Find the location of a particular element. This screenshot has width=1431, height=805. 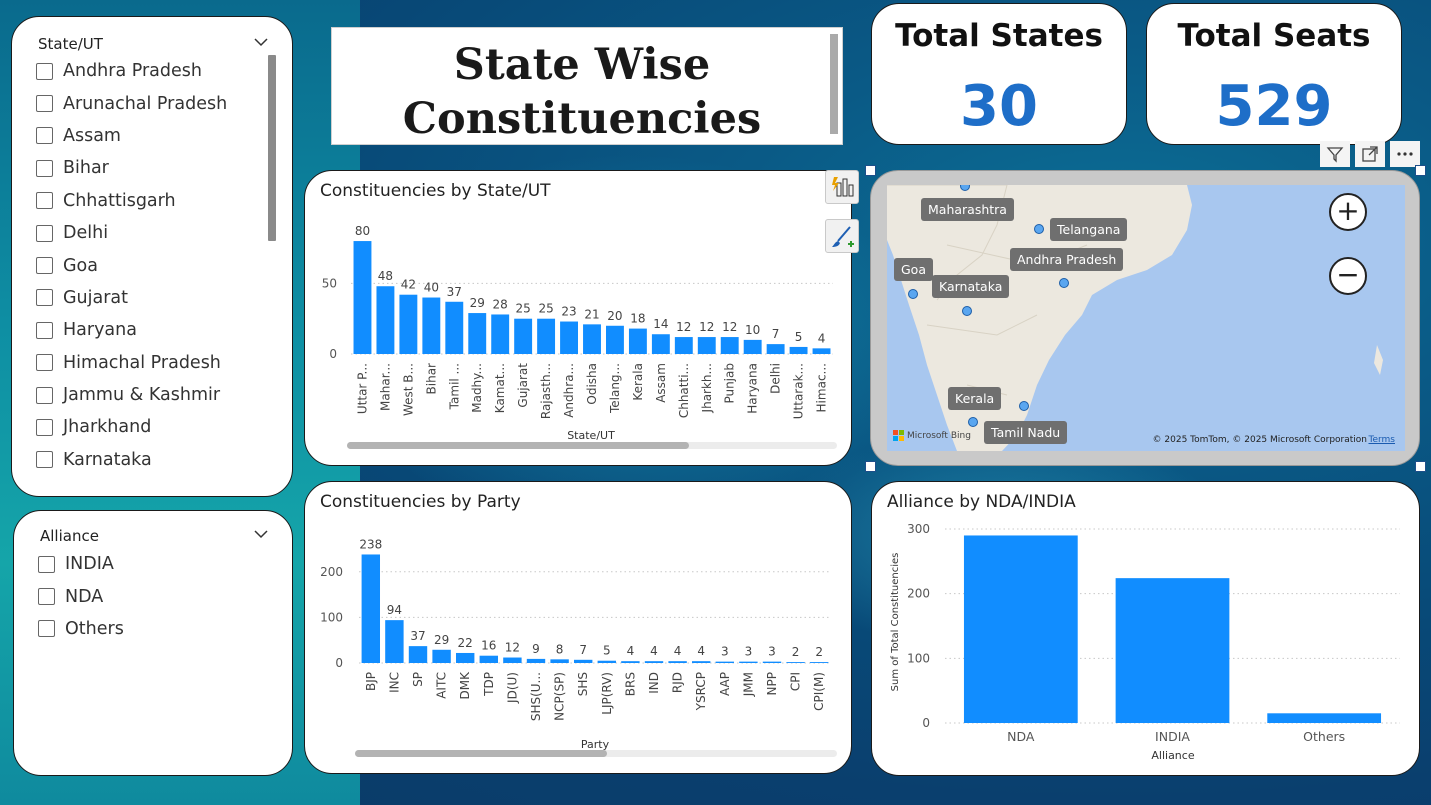

state-slicer-item: Himachal Pradesh is located at coordinates (131, 363).